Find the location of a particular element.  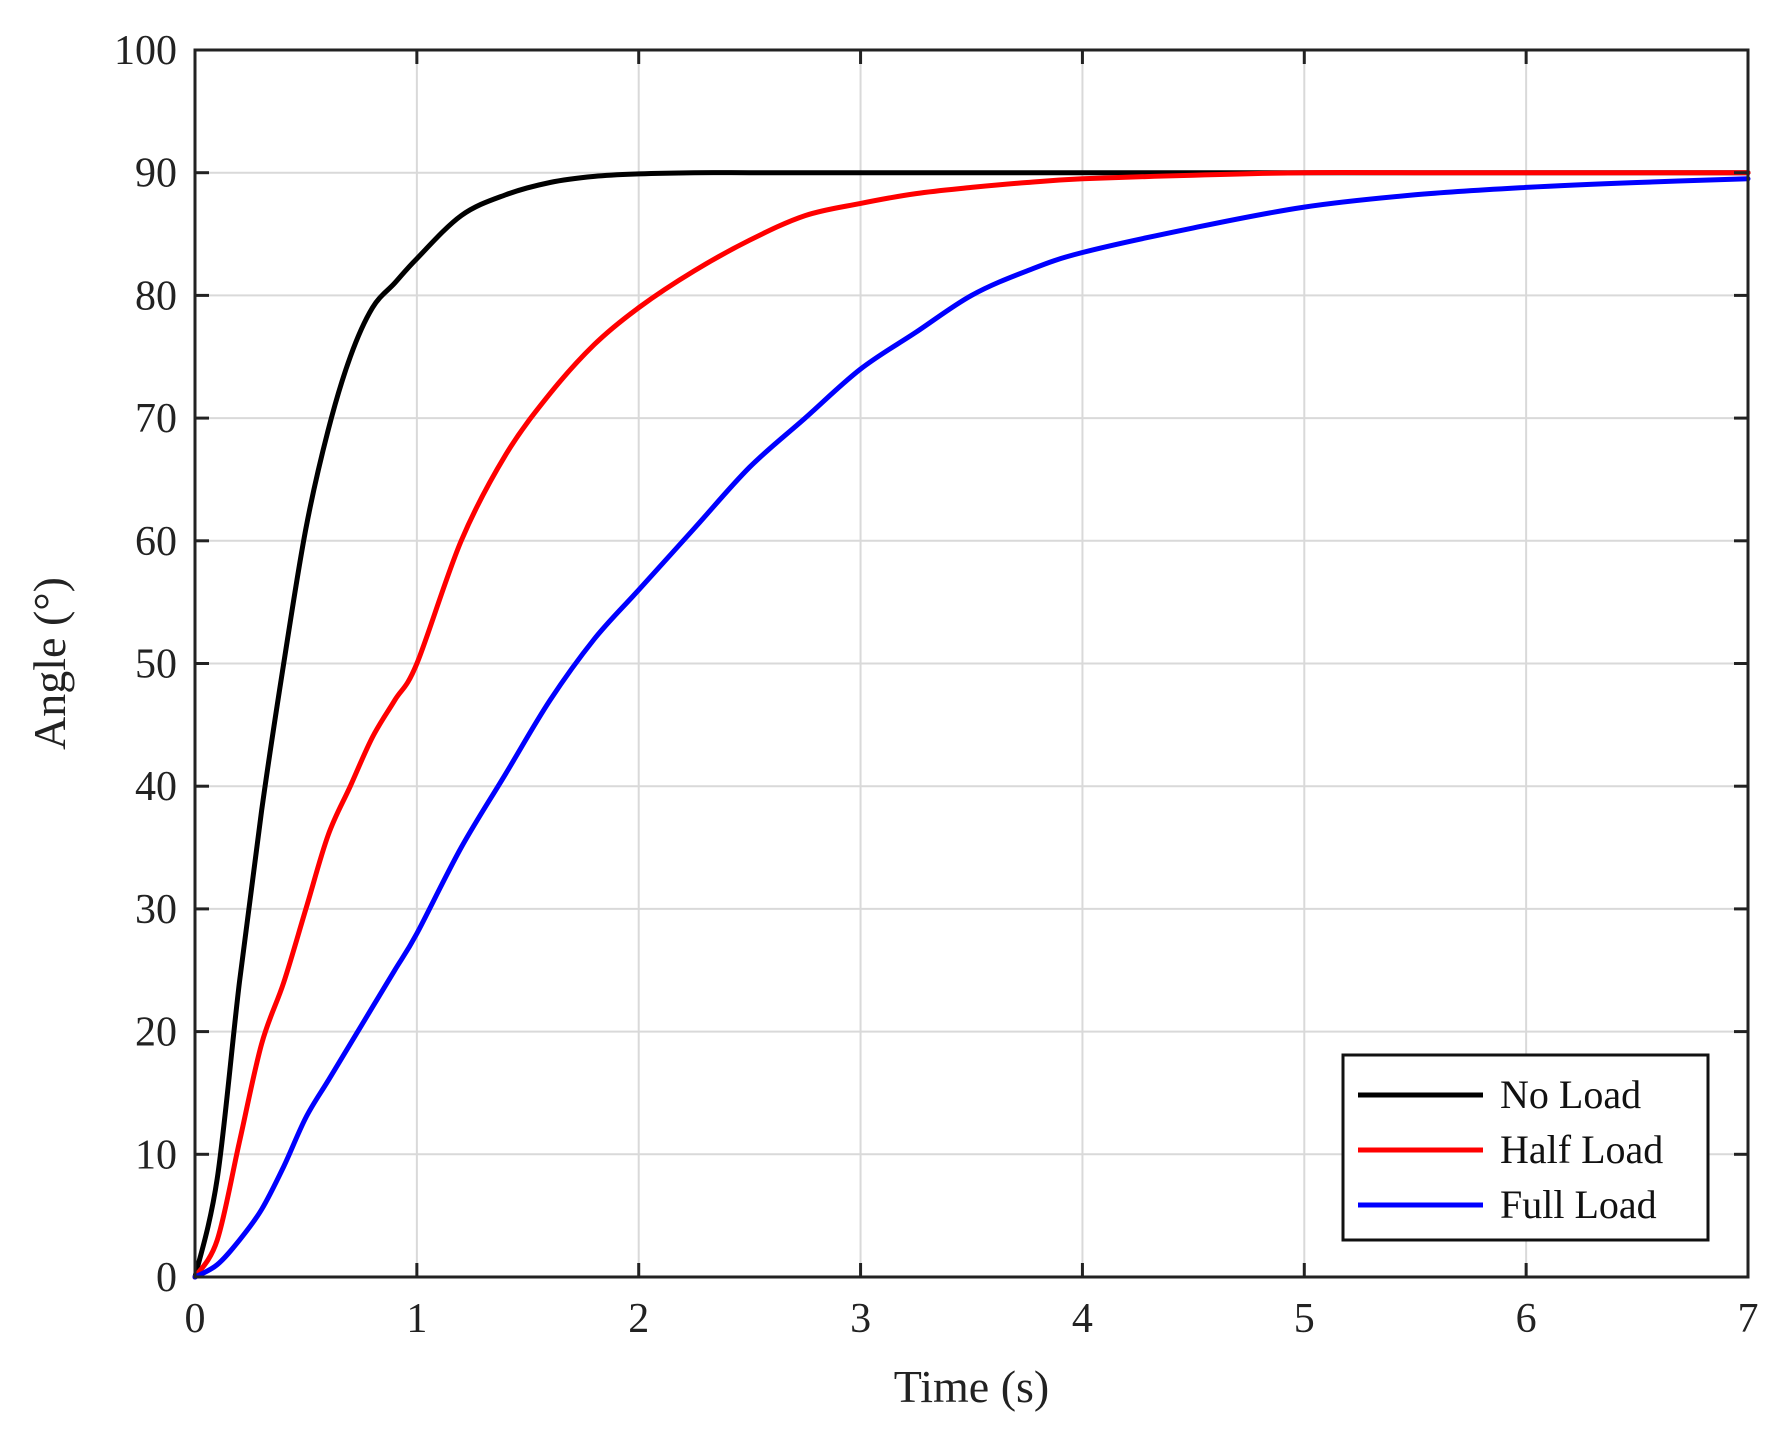

x-tick-label: 3 is located at coordinates (860, 1319).